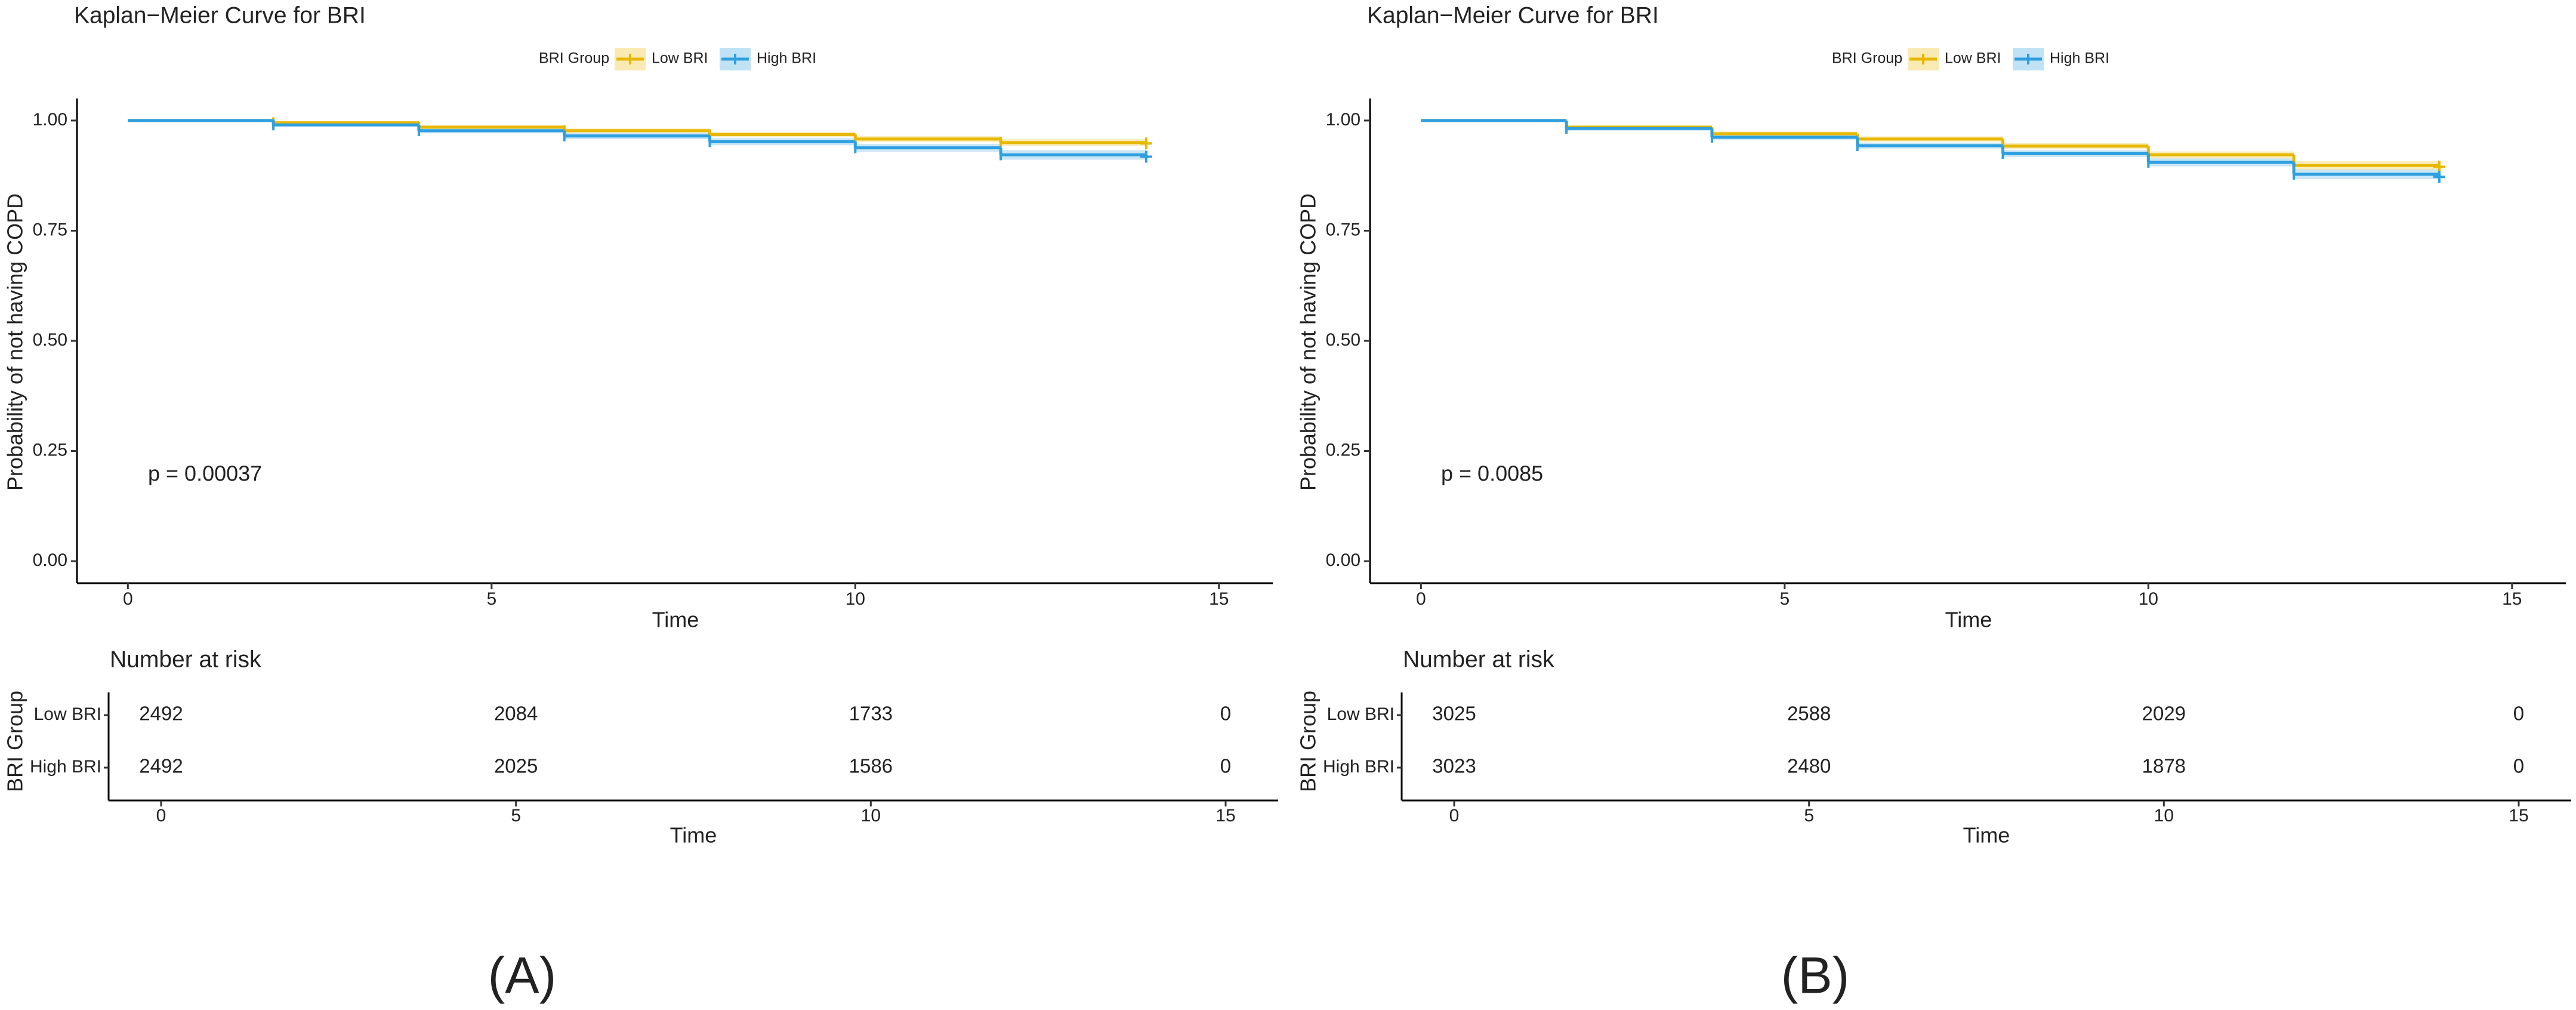  What do you see at coordinates (1815, 976) in the screenshot?
I see `panel-label: (B)` at bounding box center [1815, 976].